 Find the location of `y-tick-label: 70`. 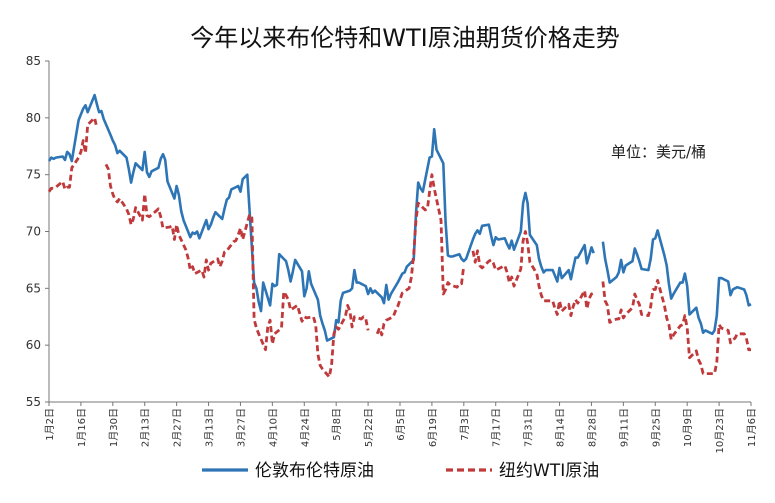

y-tick-label: 70 is located at coordinates (33, 232).